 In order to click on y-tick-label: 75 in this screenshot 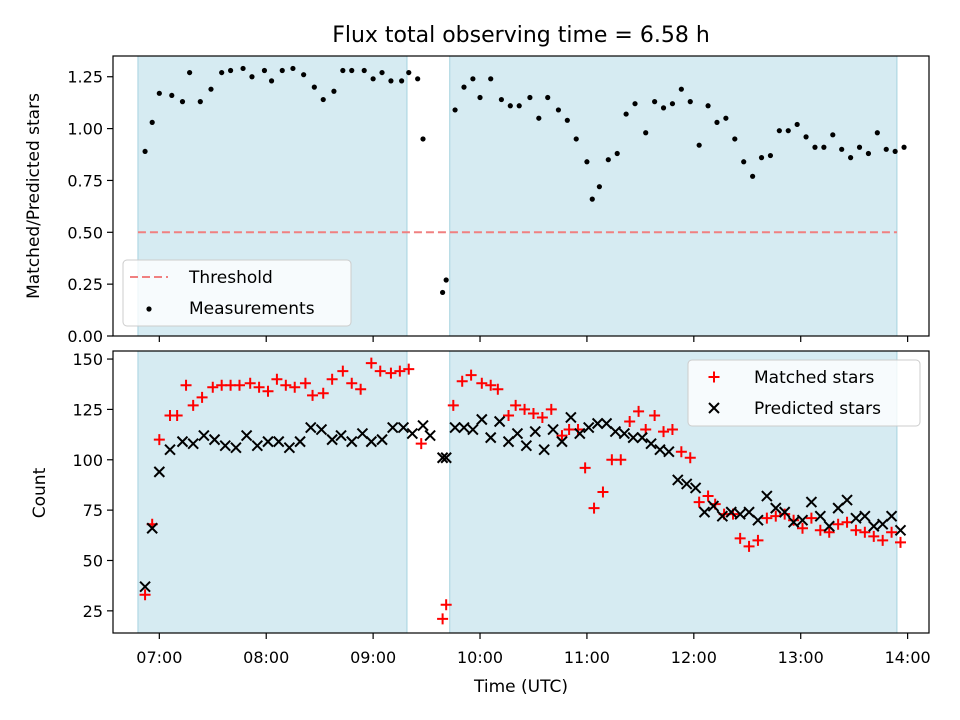, I will do `click(93, 510)`.